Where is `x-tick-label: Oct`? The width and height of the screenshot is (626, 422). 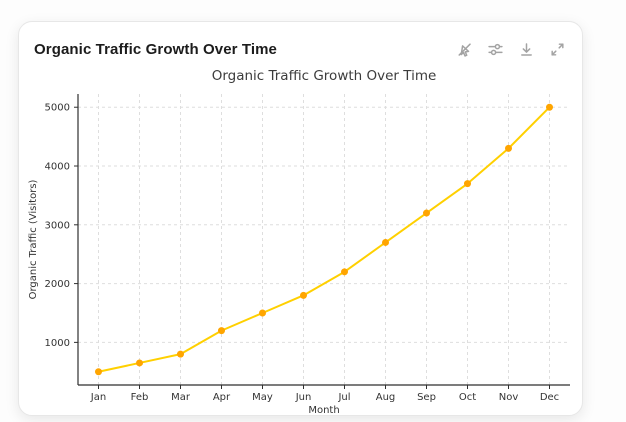
x-tick-label: Oct is located at coordinates (467, 397).